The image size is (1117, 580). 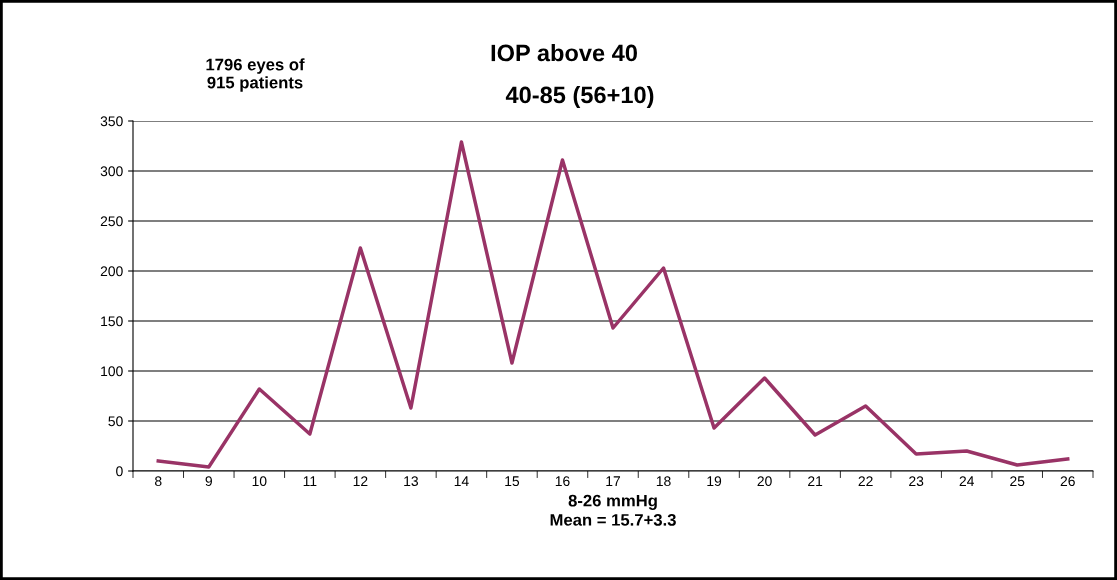 I want to click on x-tick-label: 19, so click(x=714, y=481).